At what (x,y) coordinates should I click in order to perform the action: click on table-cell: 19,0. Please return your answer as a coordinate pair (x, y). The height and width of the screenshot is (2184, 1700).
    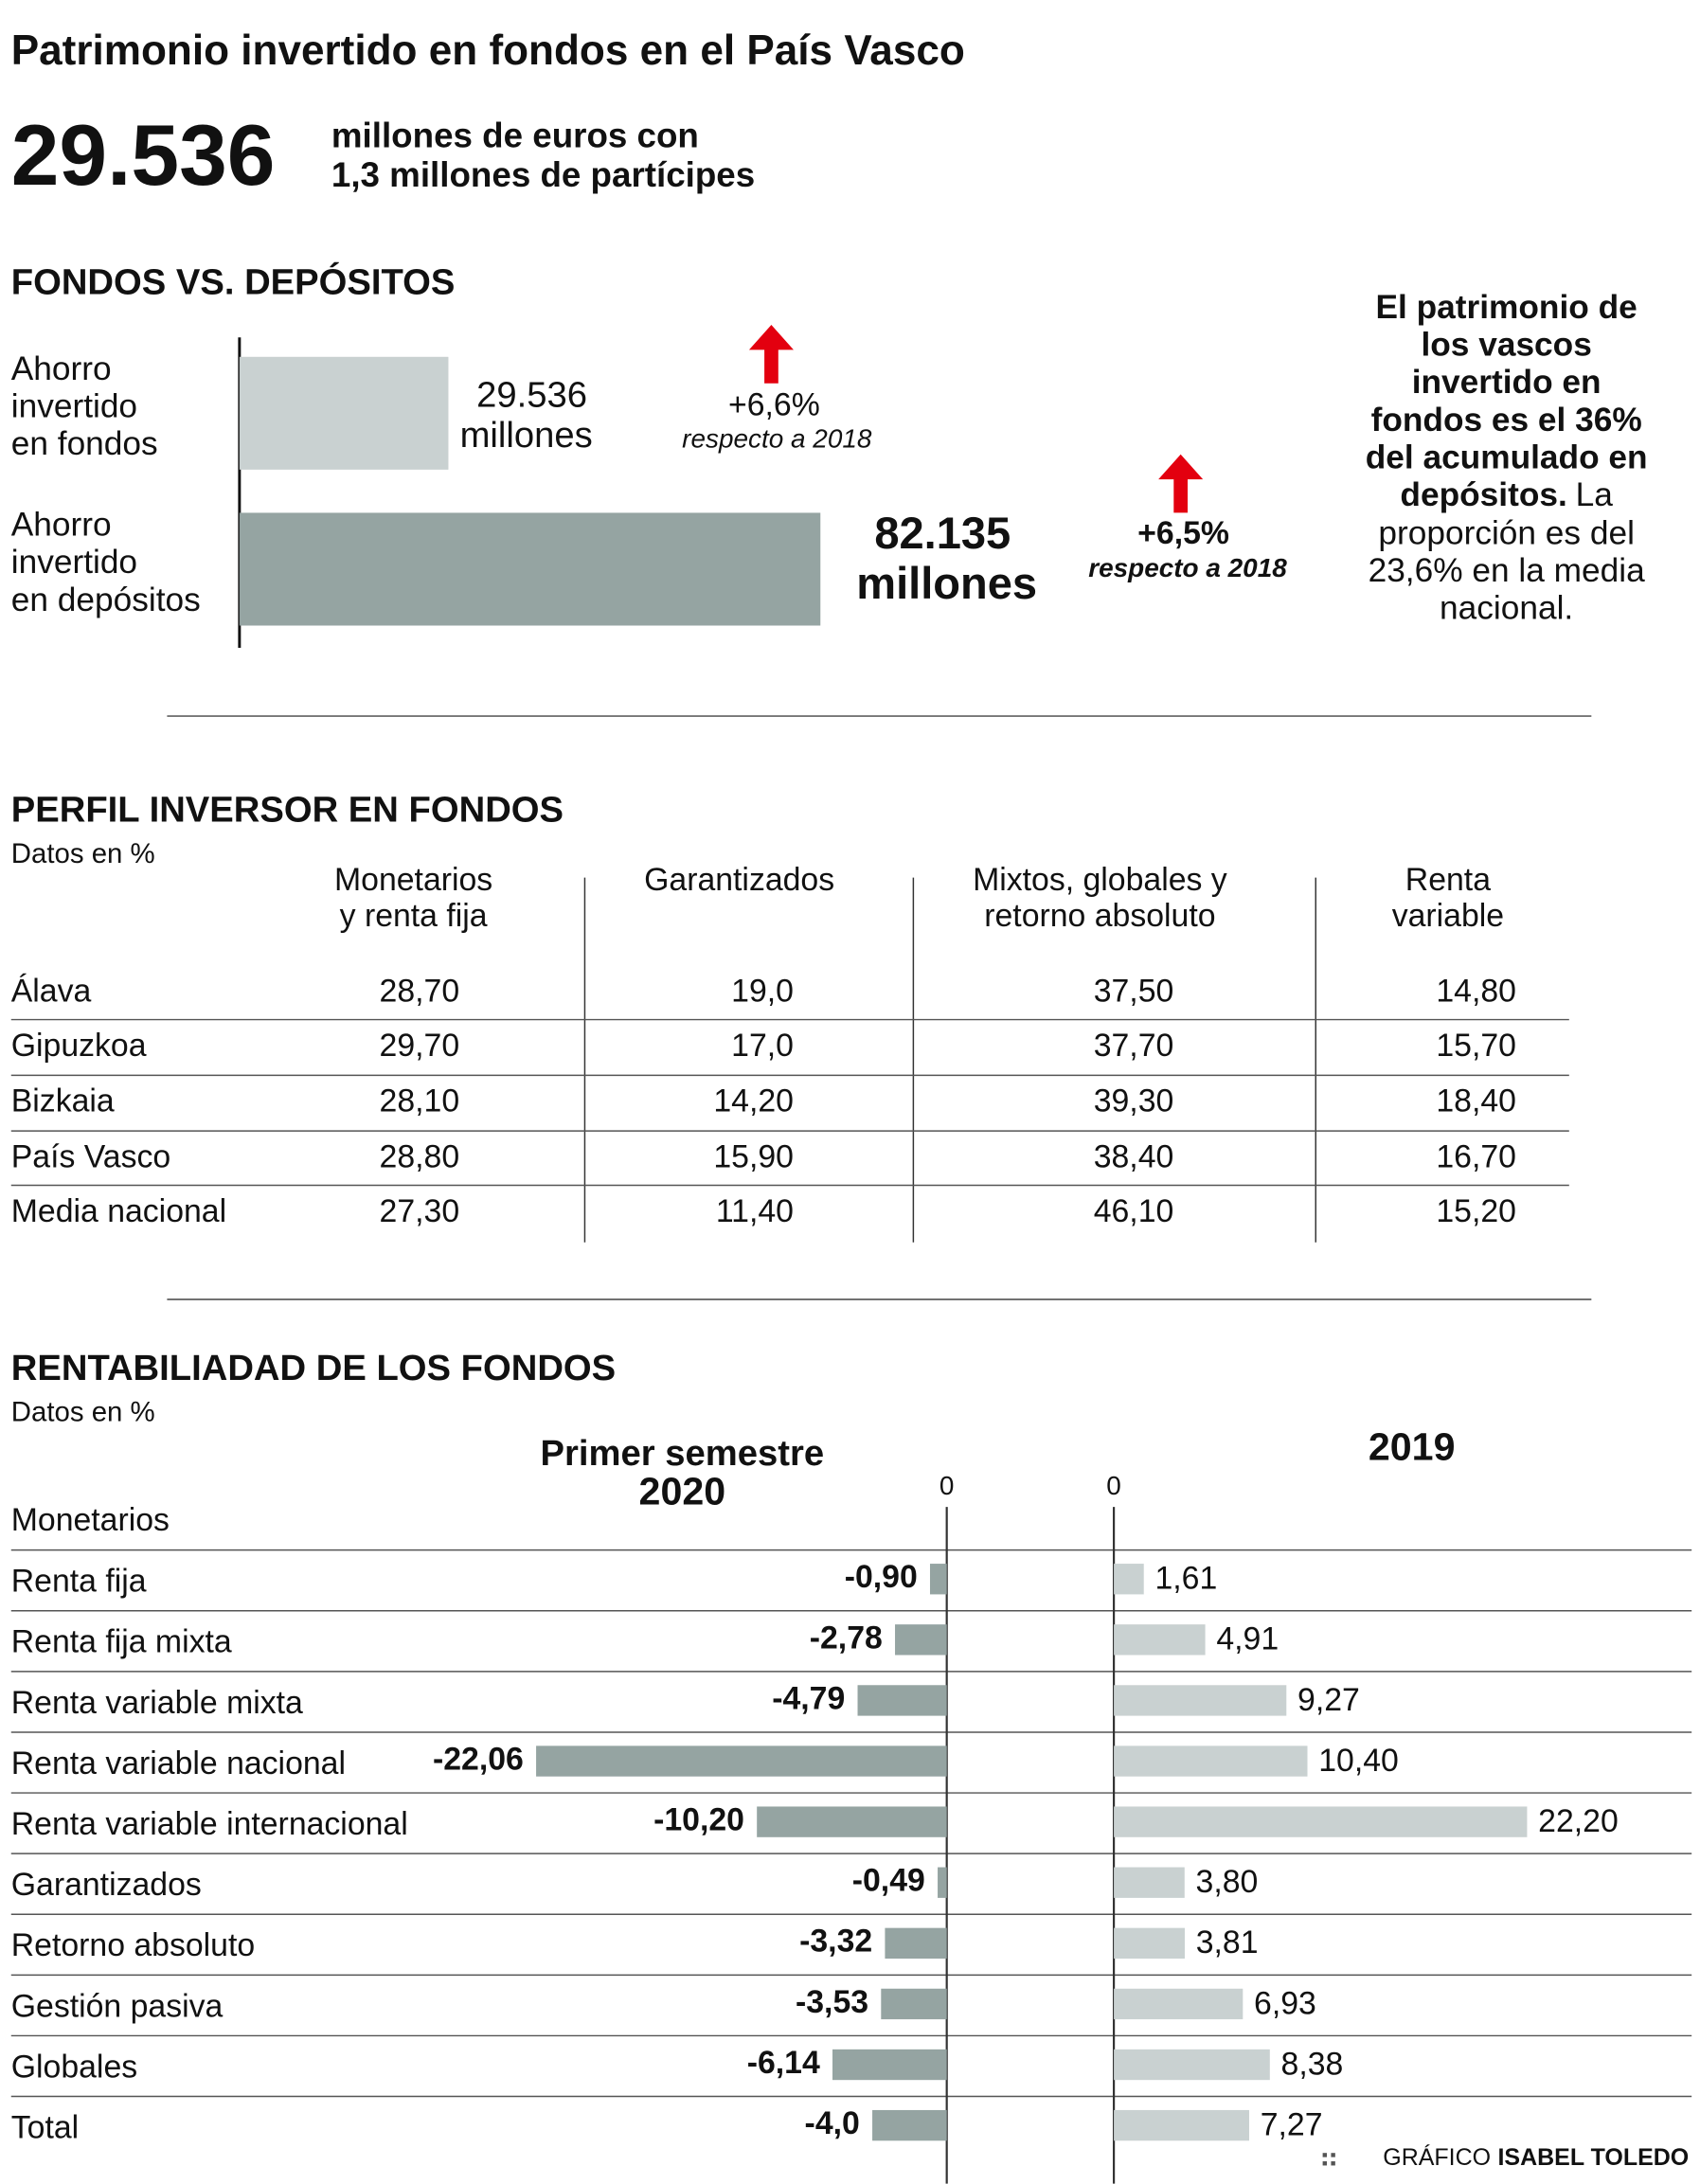
    Looking at the image, I should click on (762, 992).